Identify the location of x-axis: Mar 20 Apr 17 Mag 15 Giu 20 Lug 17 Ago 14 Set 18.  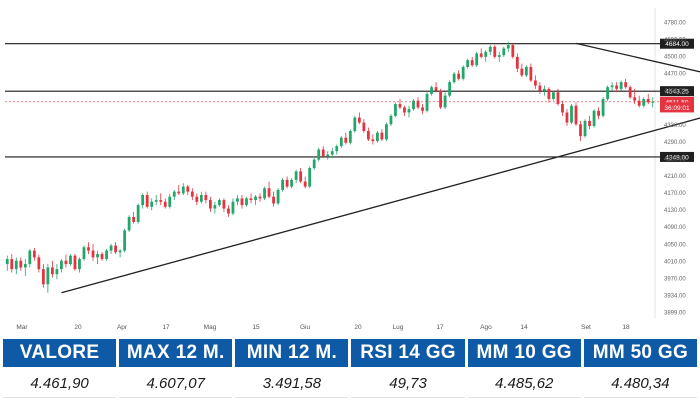
(323, 327).